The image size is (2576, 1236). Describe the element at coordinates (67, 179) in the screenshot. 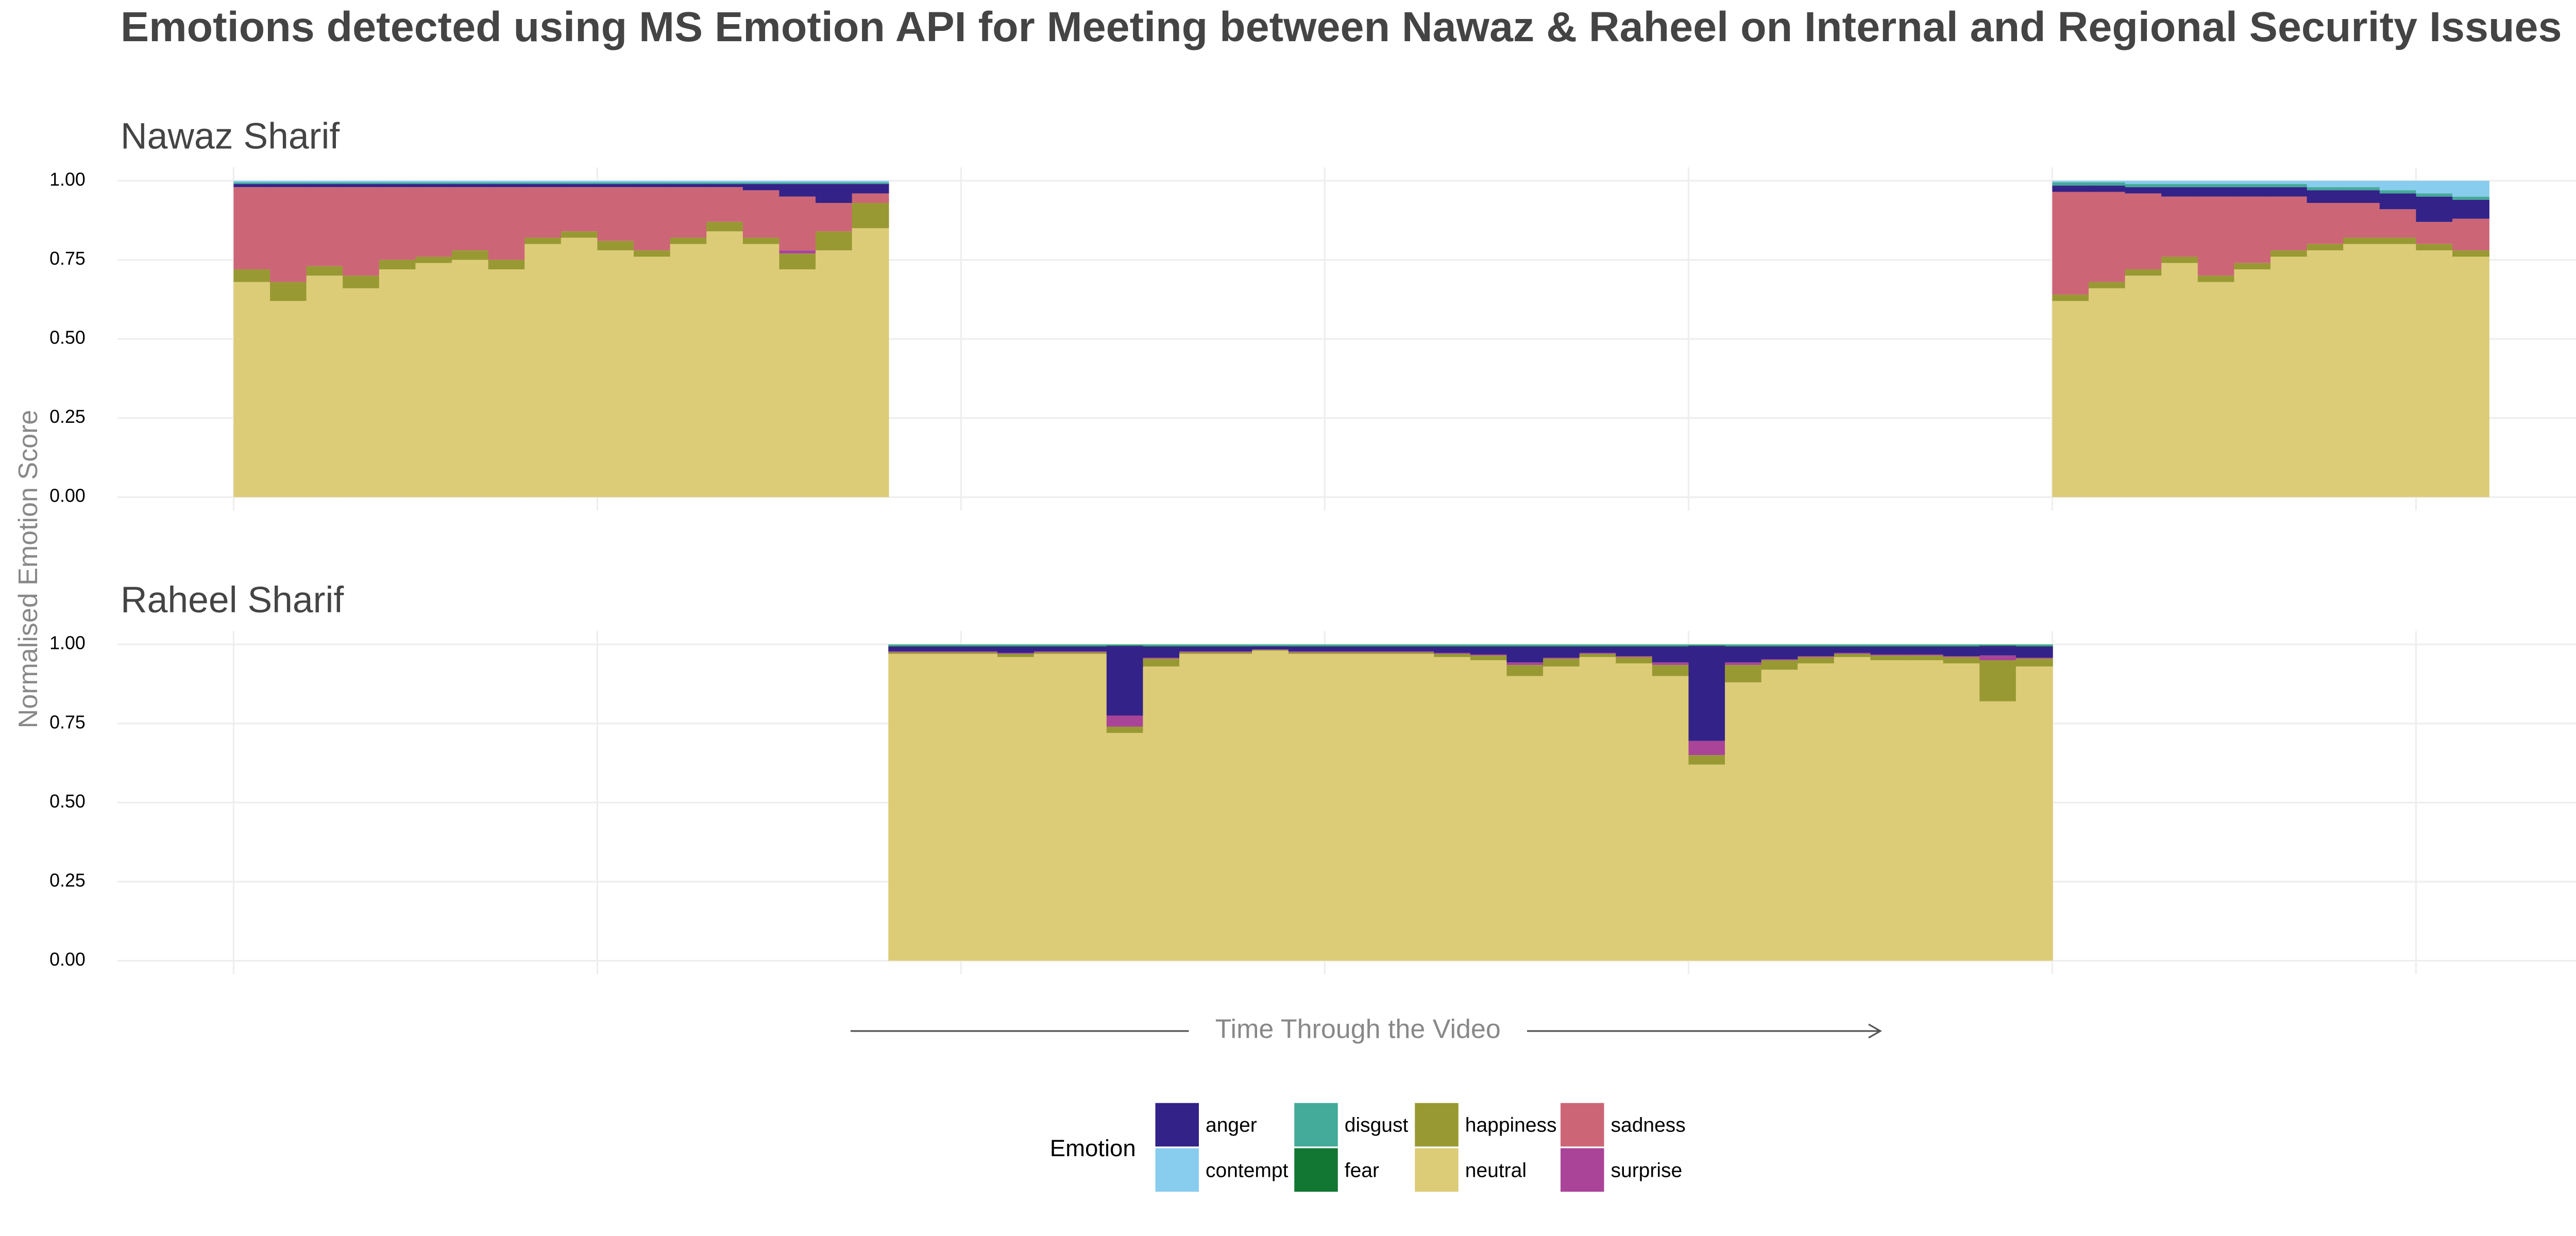

I see `y-tick-label: 1.00` at that location.